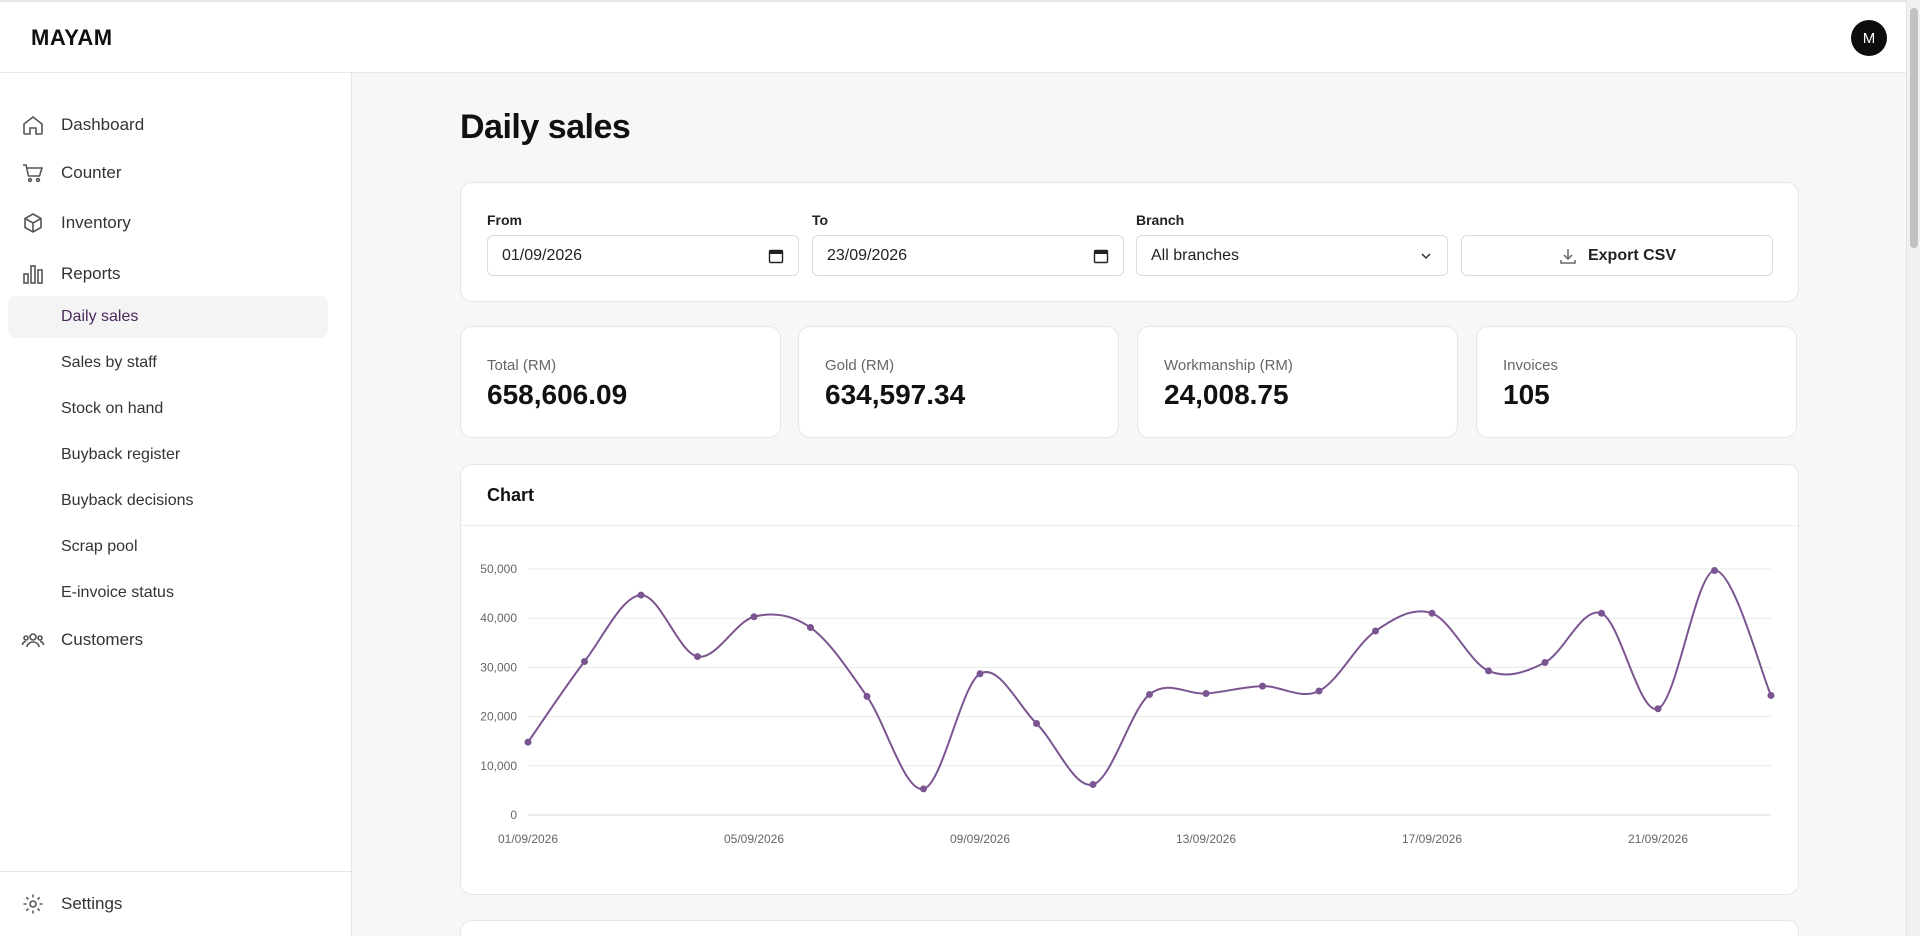 The width and height of the screenshot is (1920, 936). I want to click on gear-icon, so click(33, 904).